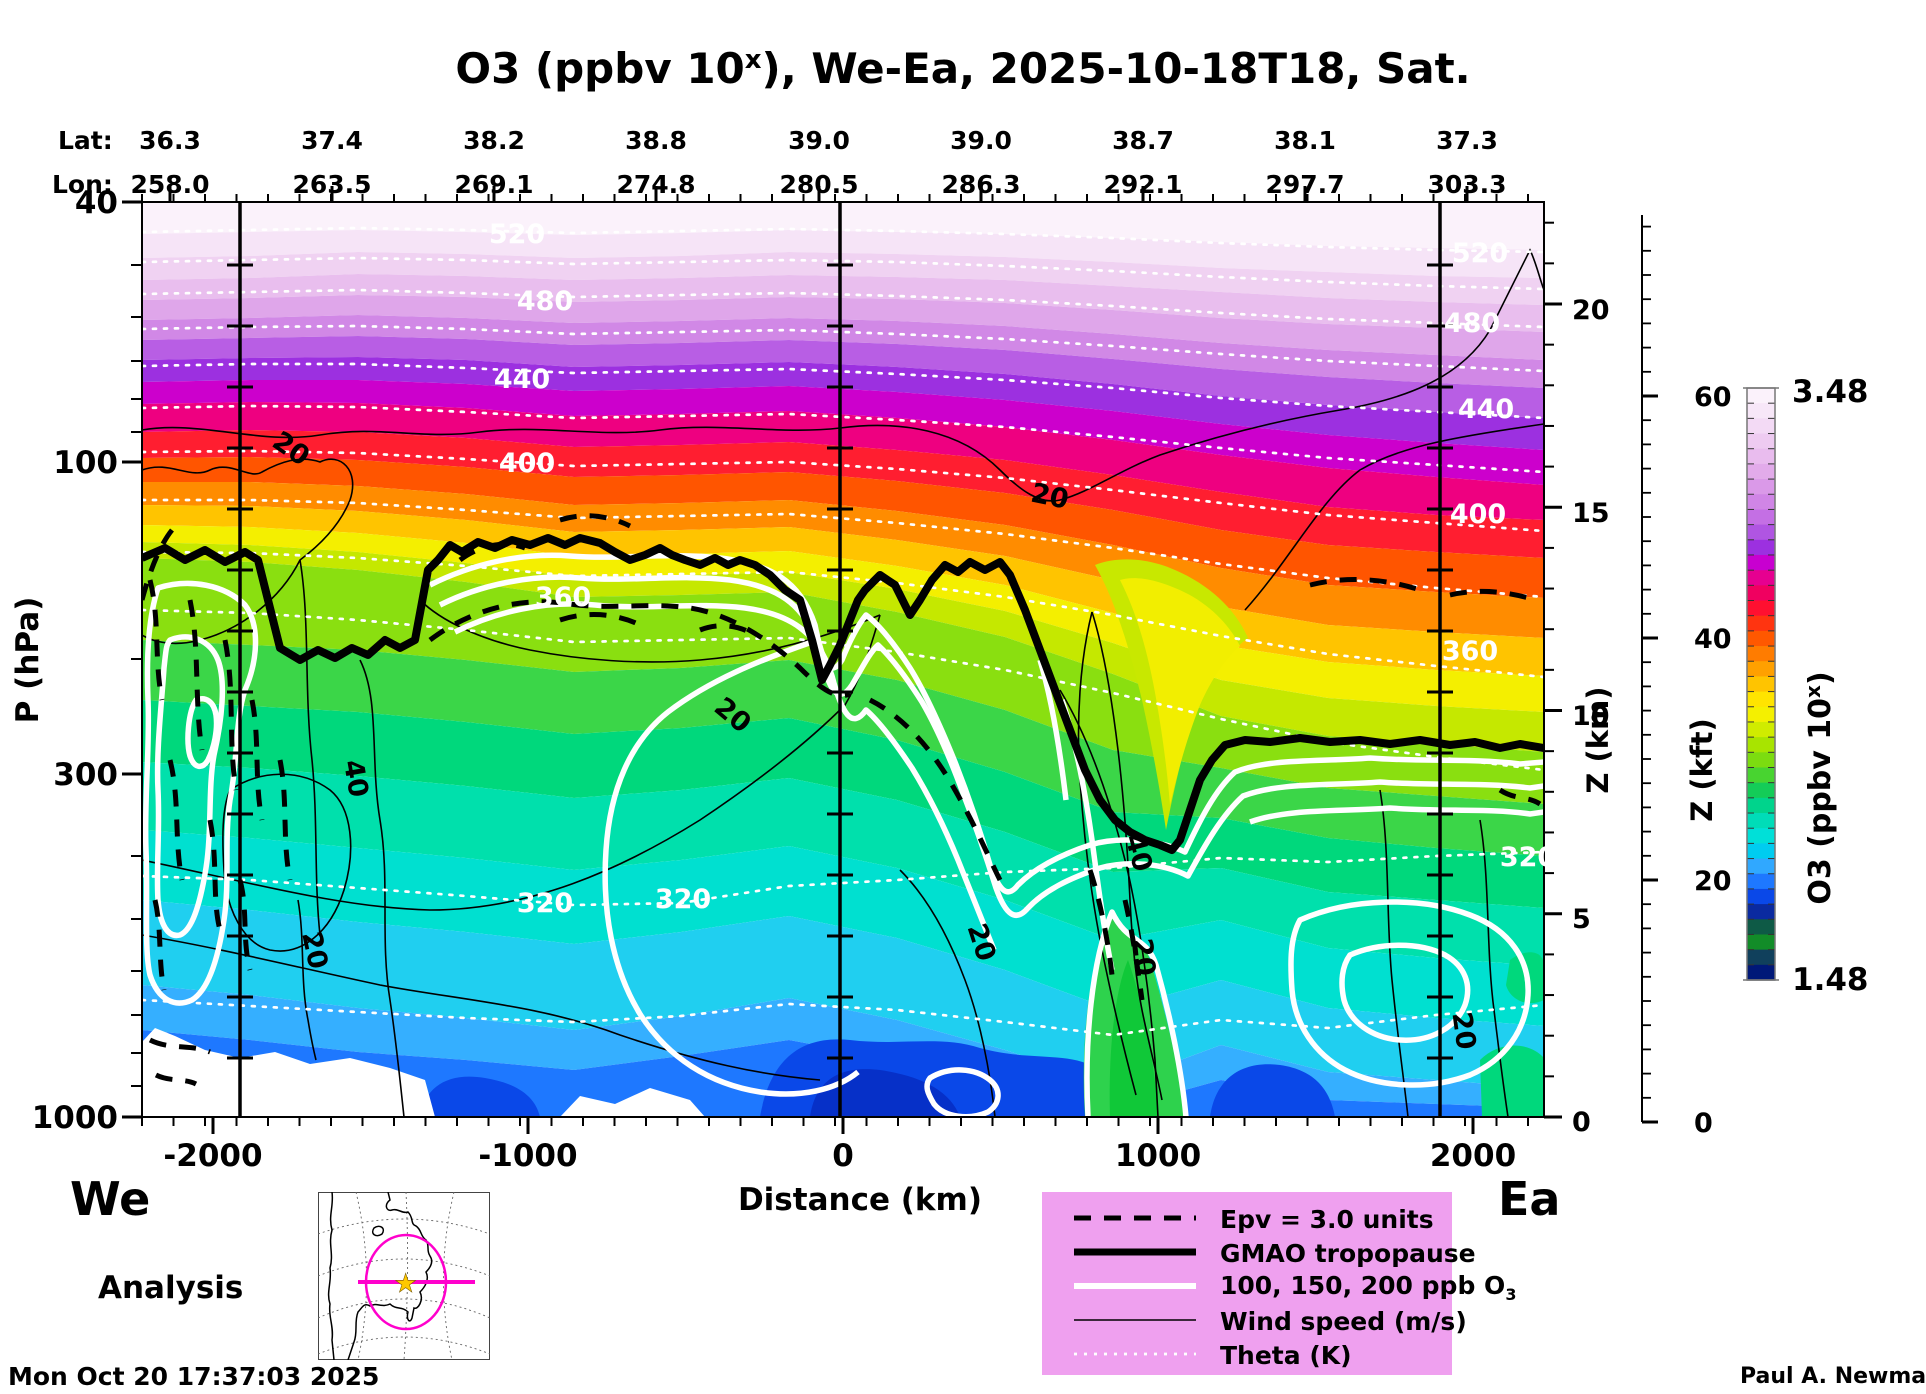 The image size is (1926, 1394). What do you see at coordinates (82, 184) in the screenshot?
I see `lon-row-label: Lon:` at bounding box center [82, 184].